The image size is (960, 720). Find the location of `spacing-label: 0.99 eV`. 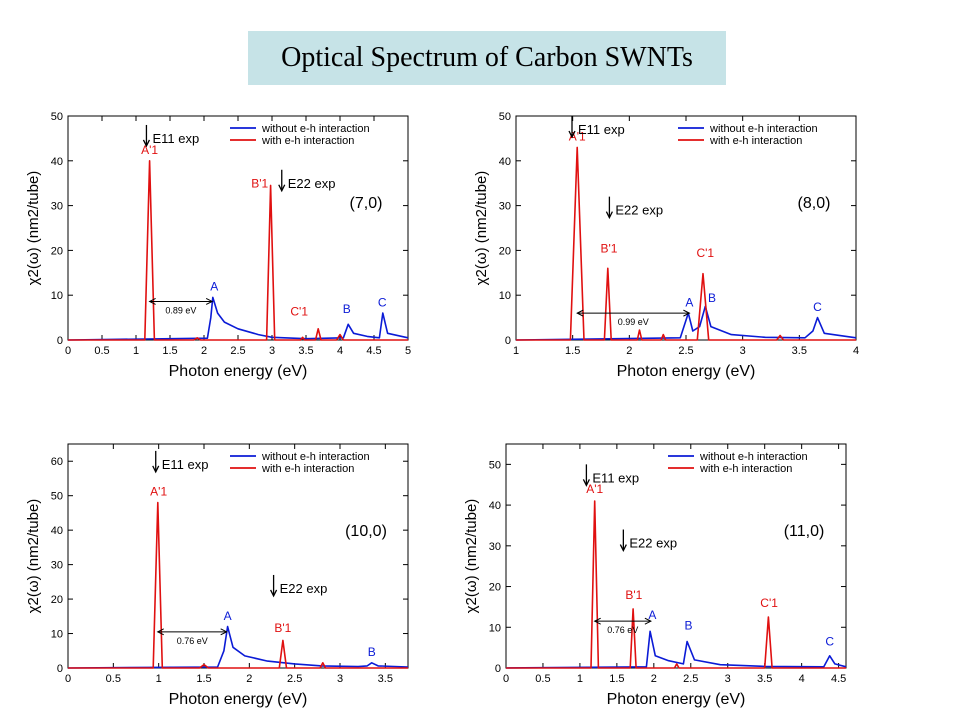

spacing-label: 0.99 eV is located at coordinates (633, 322).